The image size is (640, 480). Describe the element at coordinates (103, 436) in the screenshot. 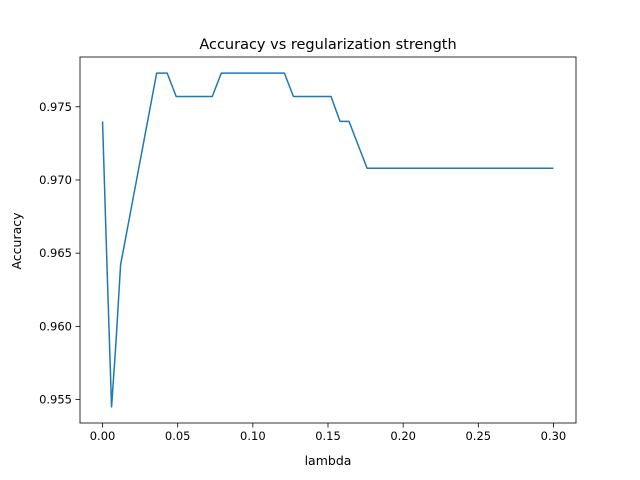

I see `x-tick-label: 0.00` at that location.